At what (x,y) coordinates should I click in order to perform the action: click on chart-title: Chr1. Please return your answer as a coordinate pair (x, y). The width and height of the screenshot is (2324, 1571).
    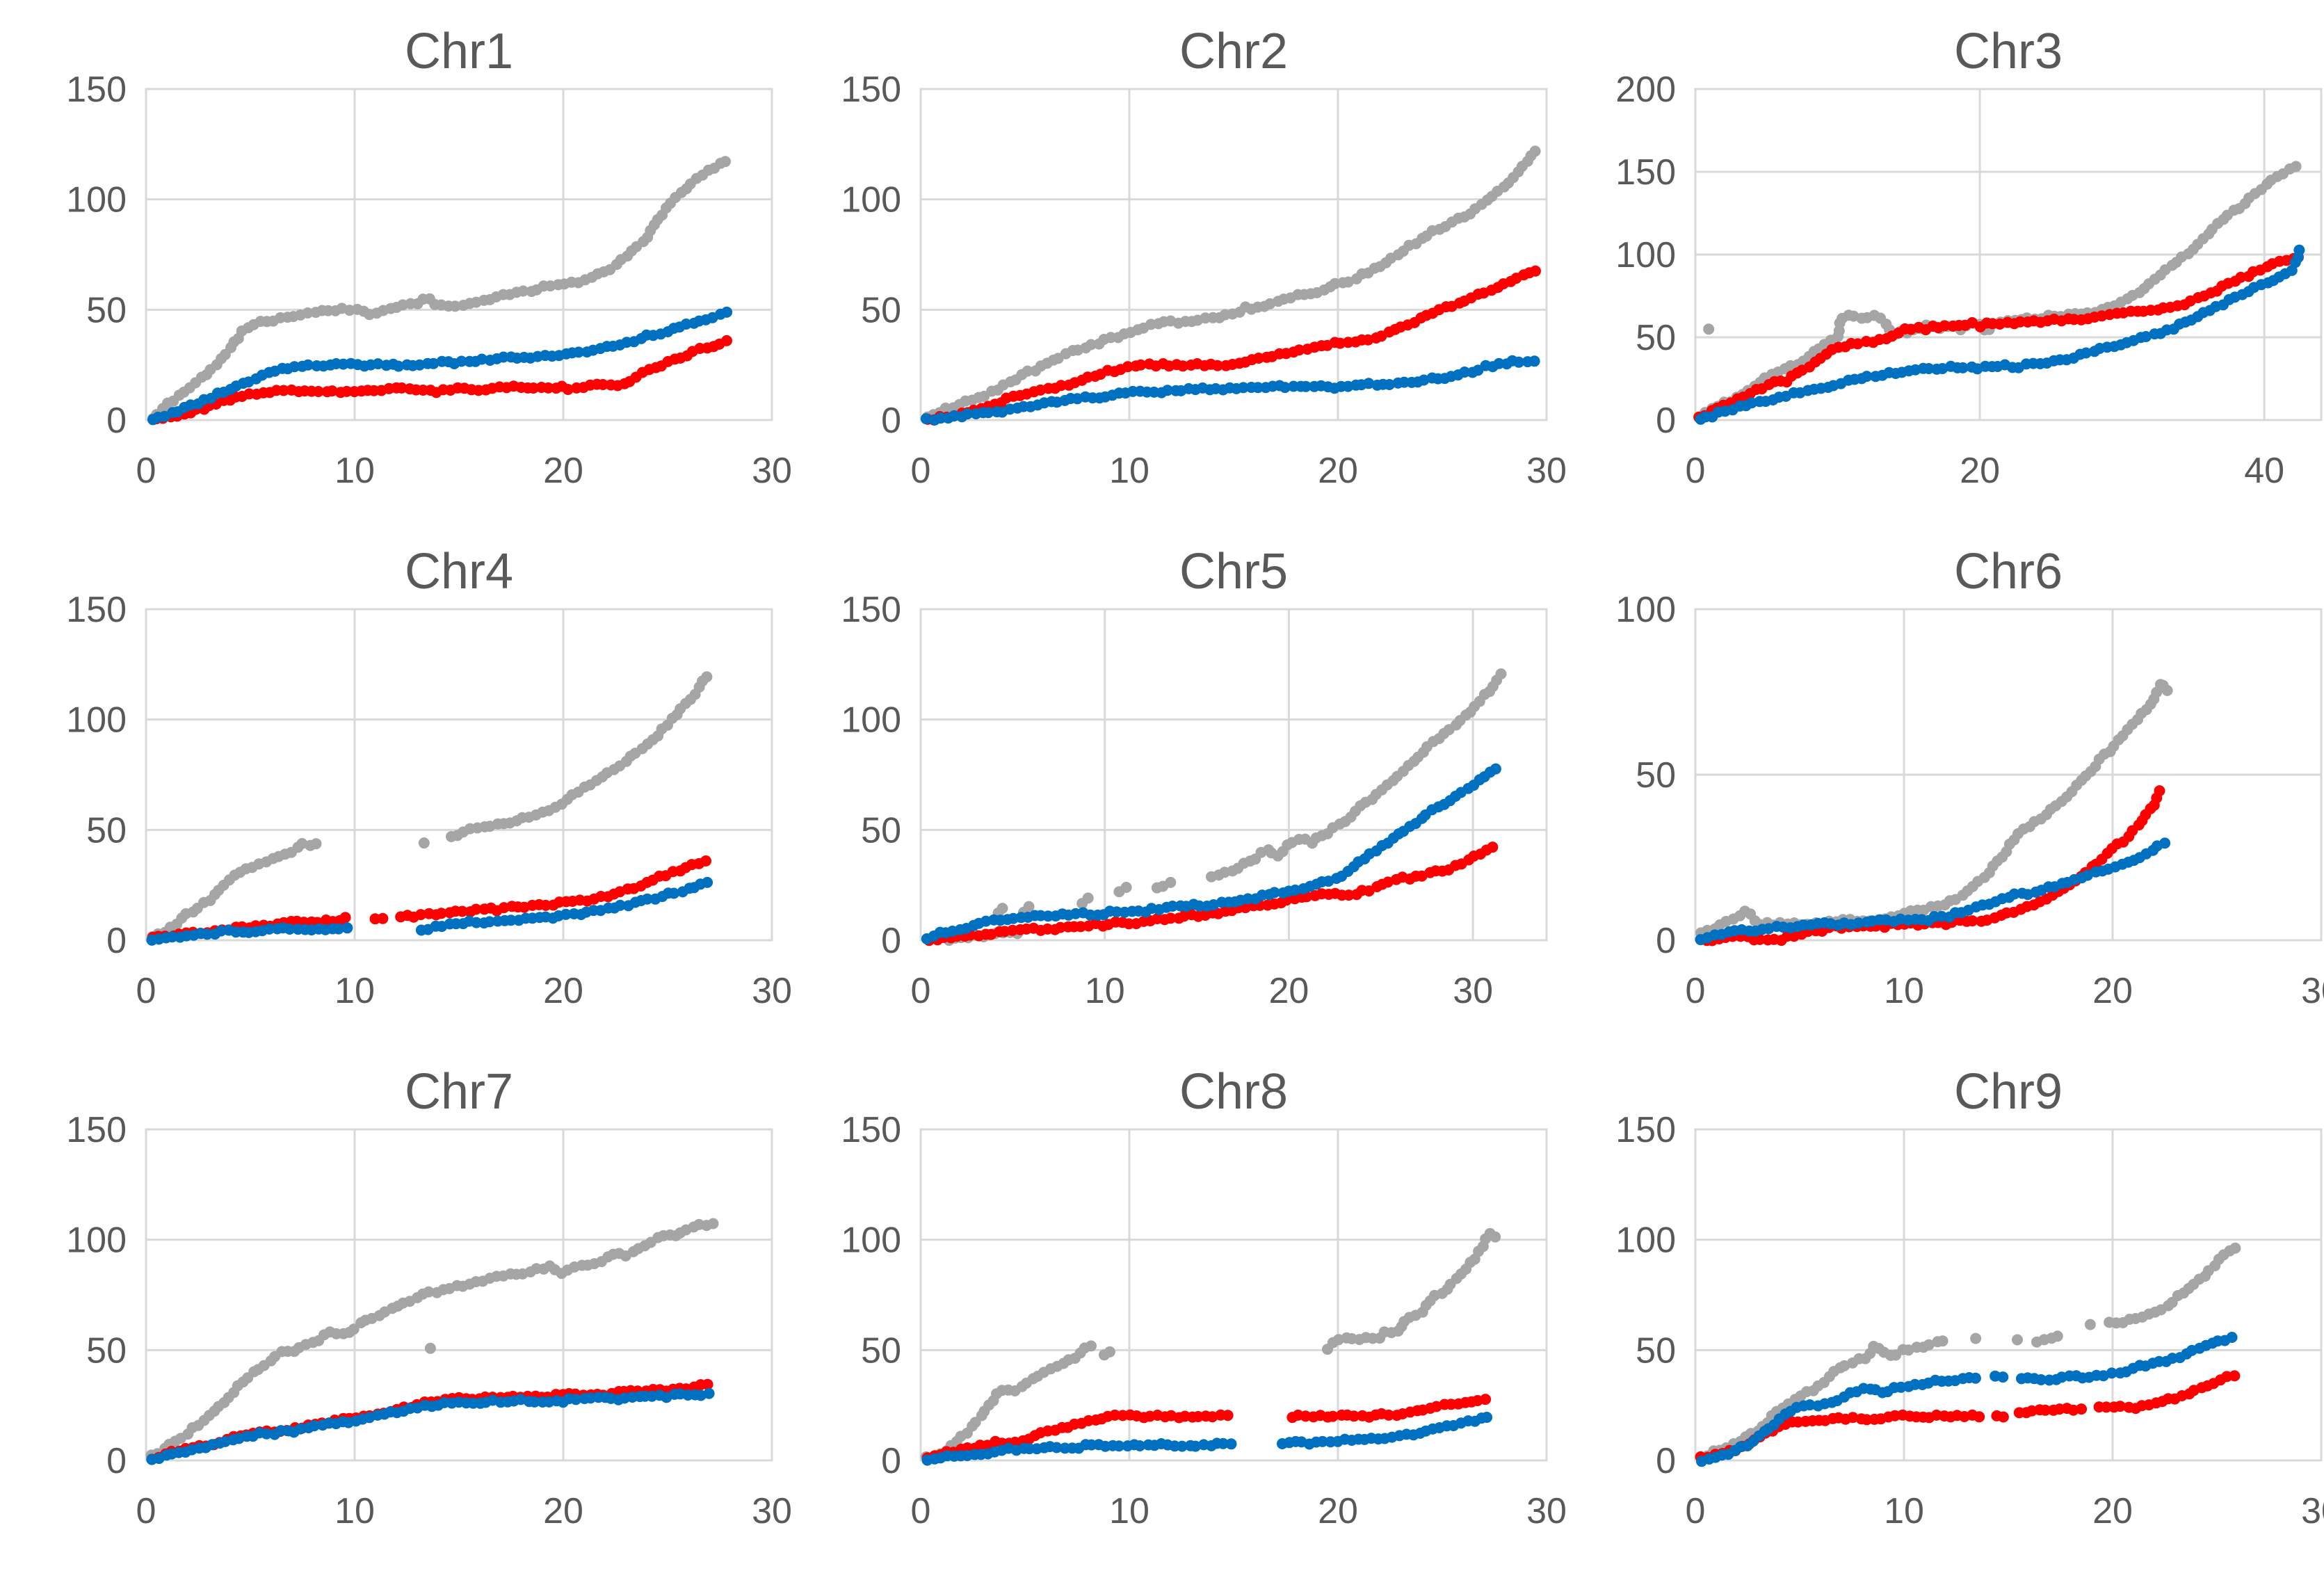
    Looking at the image, I should click on (459, 51).